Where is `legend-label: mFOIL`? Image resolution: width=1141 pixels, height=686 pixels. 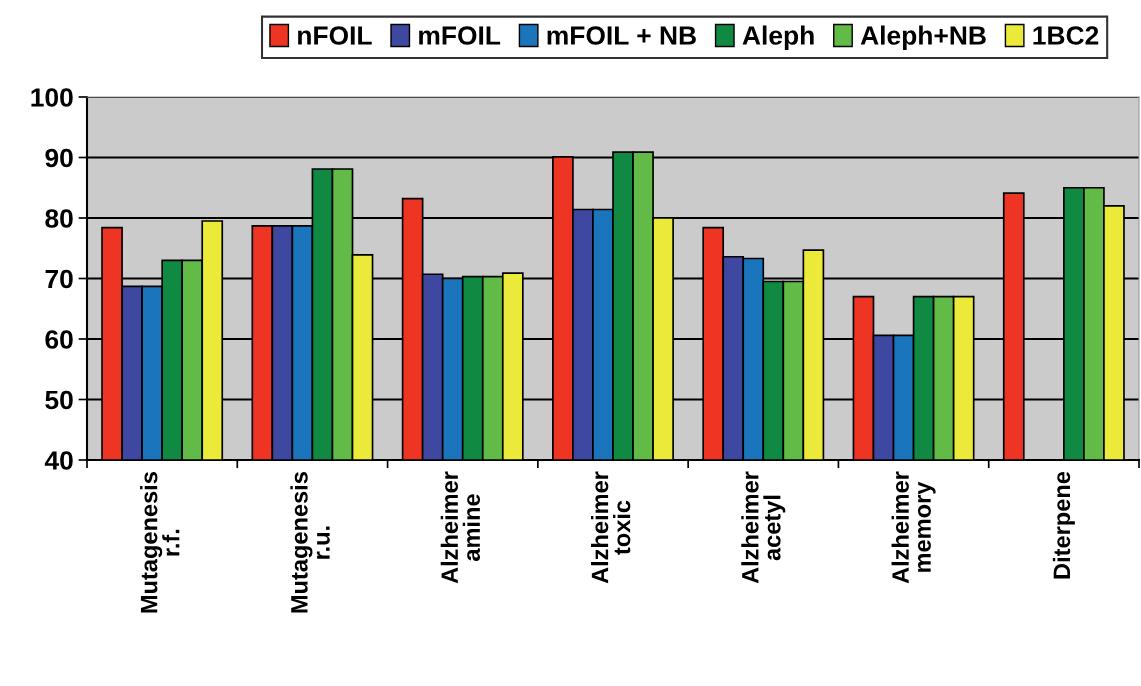 legend-label: mFOIL is located at coordinates (460, 35).